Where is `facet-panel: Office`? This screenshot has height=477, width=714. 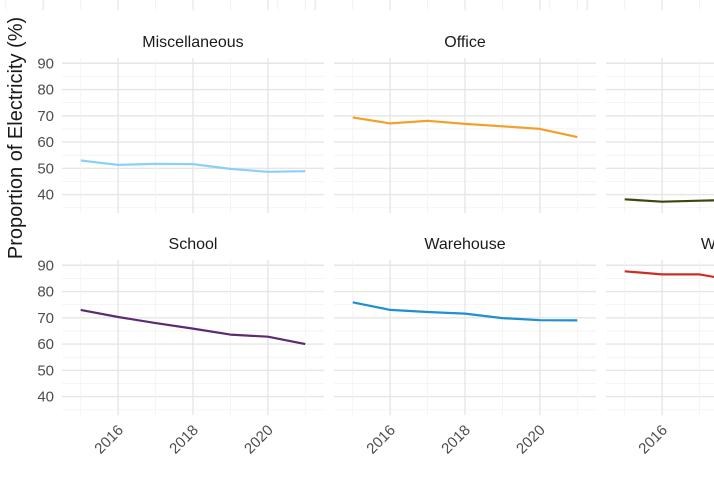
facet-panel: Office is located at coordinates (465, 123).